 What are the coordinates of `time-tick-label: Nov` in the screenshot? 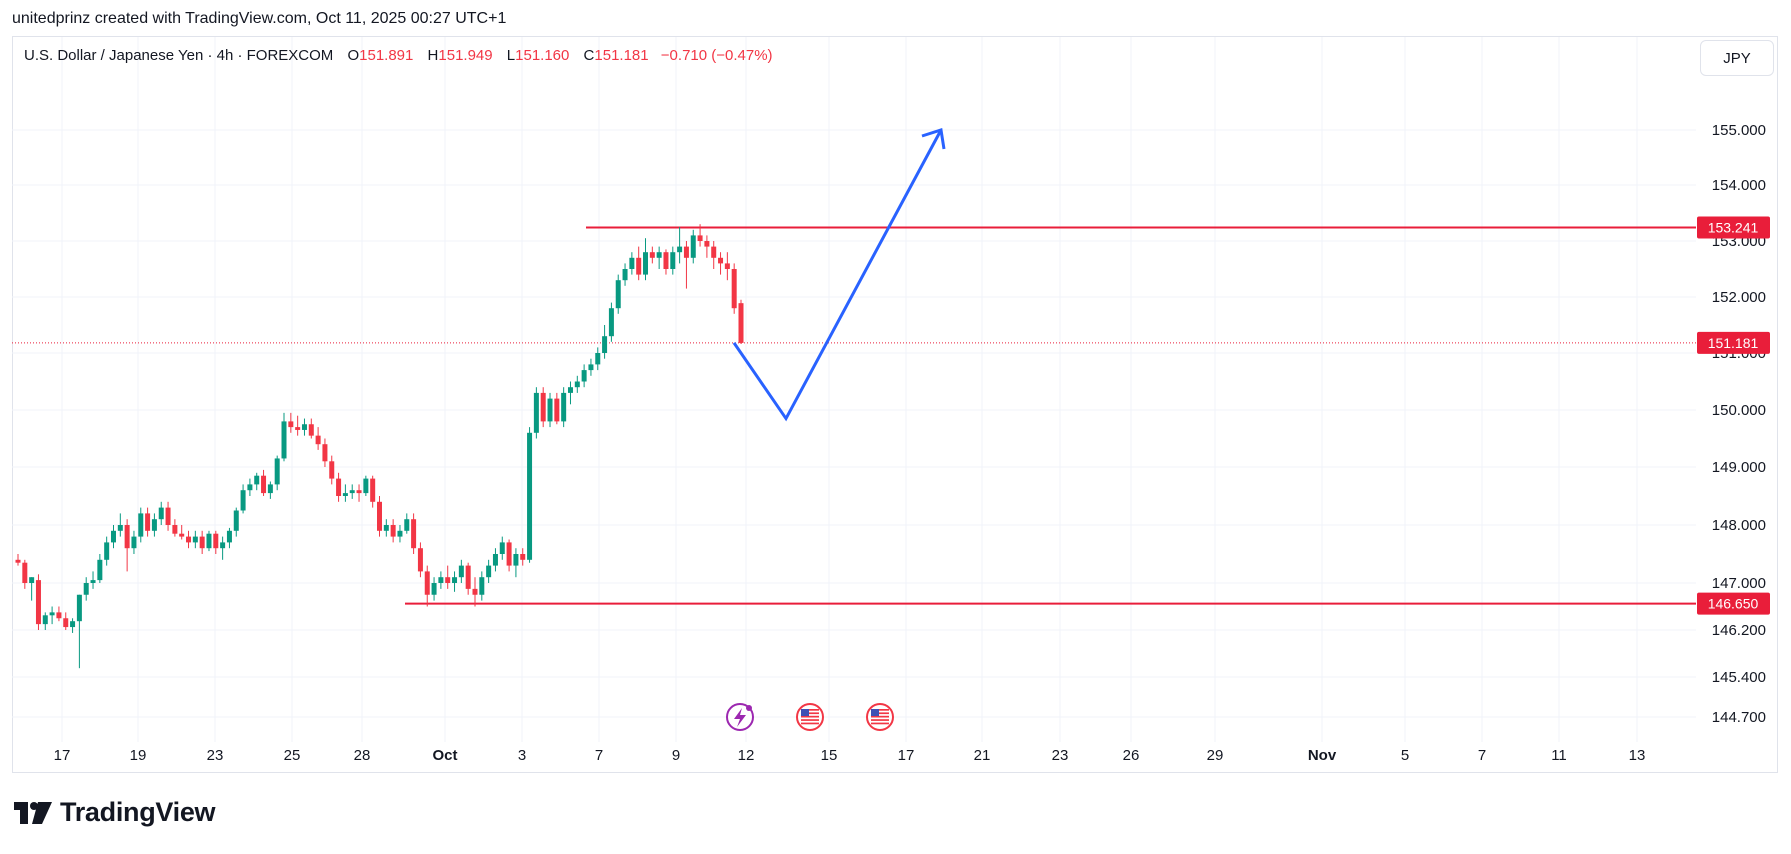 It's located at (1322, 755).